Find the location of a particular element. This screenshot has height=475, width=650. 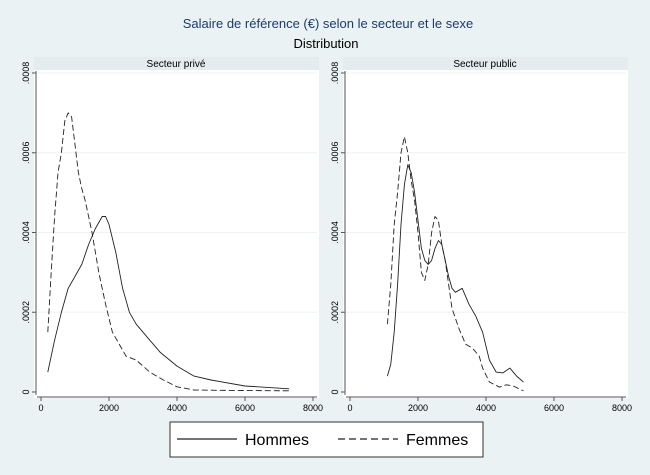

series-line-femmes is located at coordinates (455, 264).